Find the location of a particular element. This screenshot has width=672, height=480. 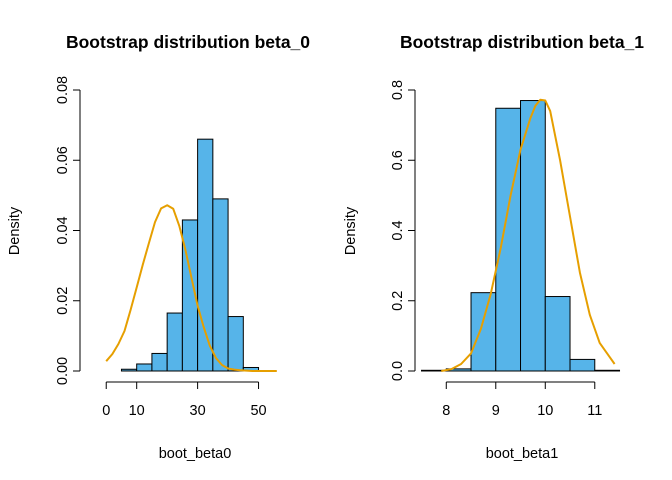

y-tick-label: 0.0 is located at coordinates (398, 371).